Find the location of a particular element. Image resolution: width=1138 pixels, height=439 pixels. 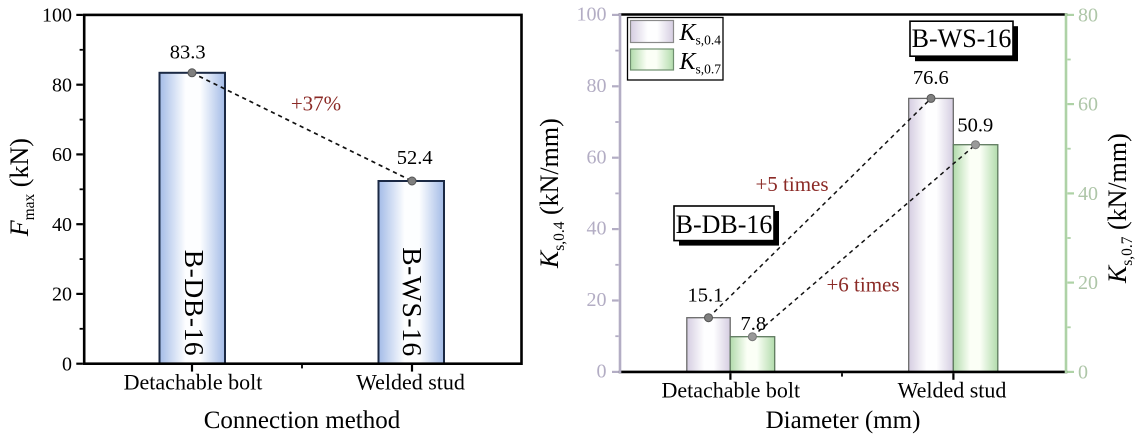

svg-text: 76.6 is located at coordinates (931, 78).